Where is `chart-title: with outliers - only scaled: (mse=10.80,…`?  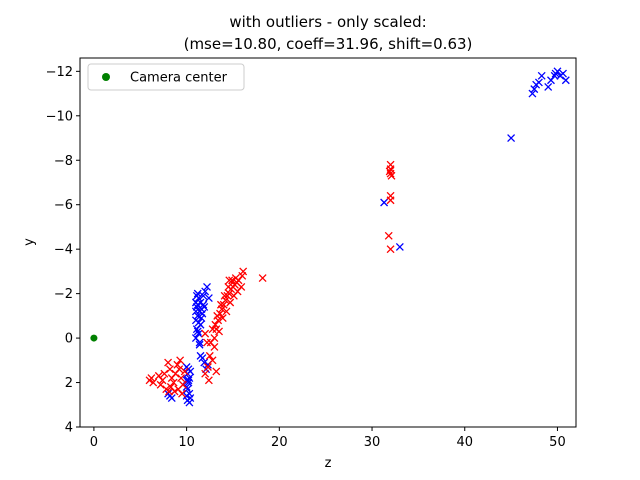
chart-title: with outliers - only scaled: (mse=10.80,… is located at coordinates (328, 33).